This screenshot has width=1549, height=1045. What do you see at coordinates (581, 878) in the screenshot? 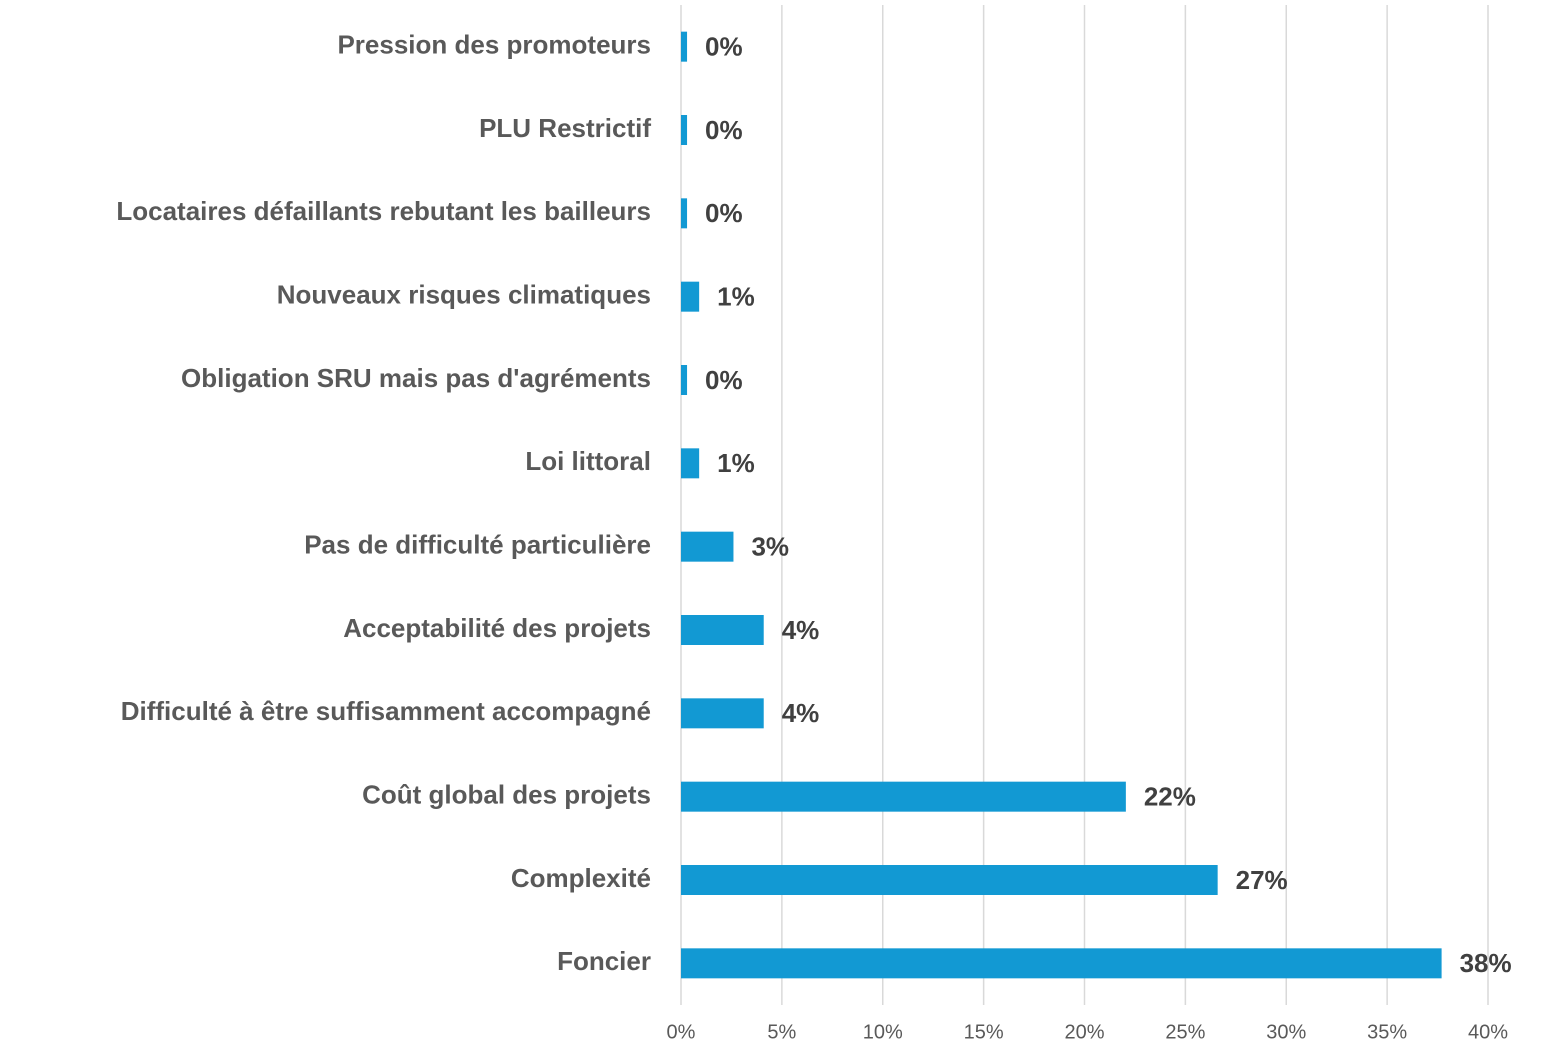
I see `category-label: Complexité` at bounding box center [581, 878].